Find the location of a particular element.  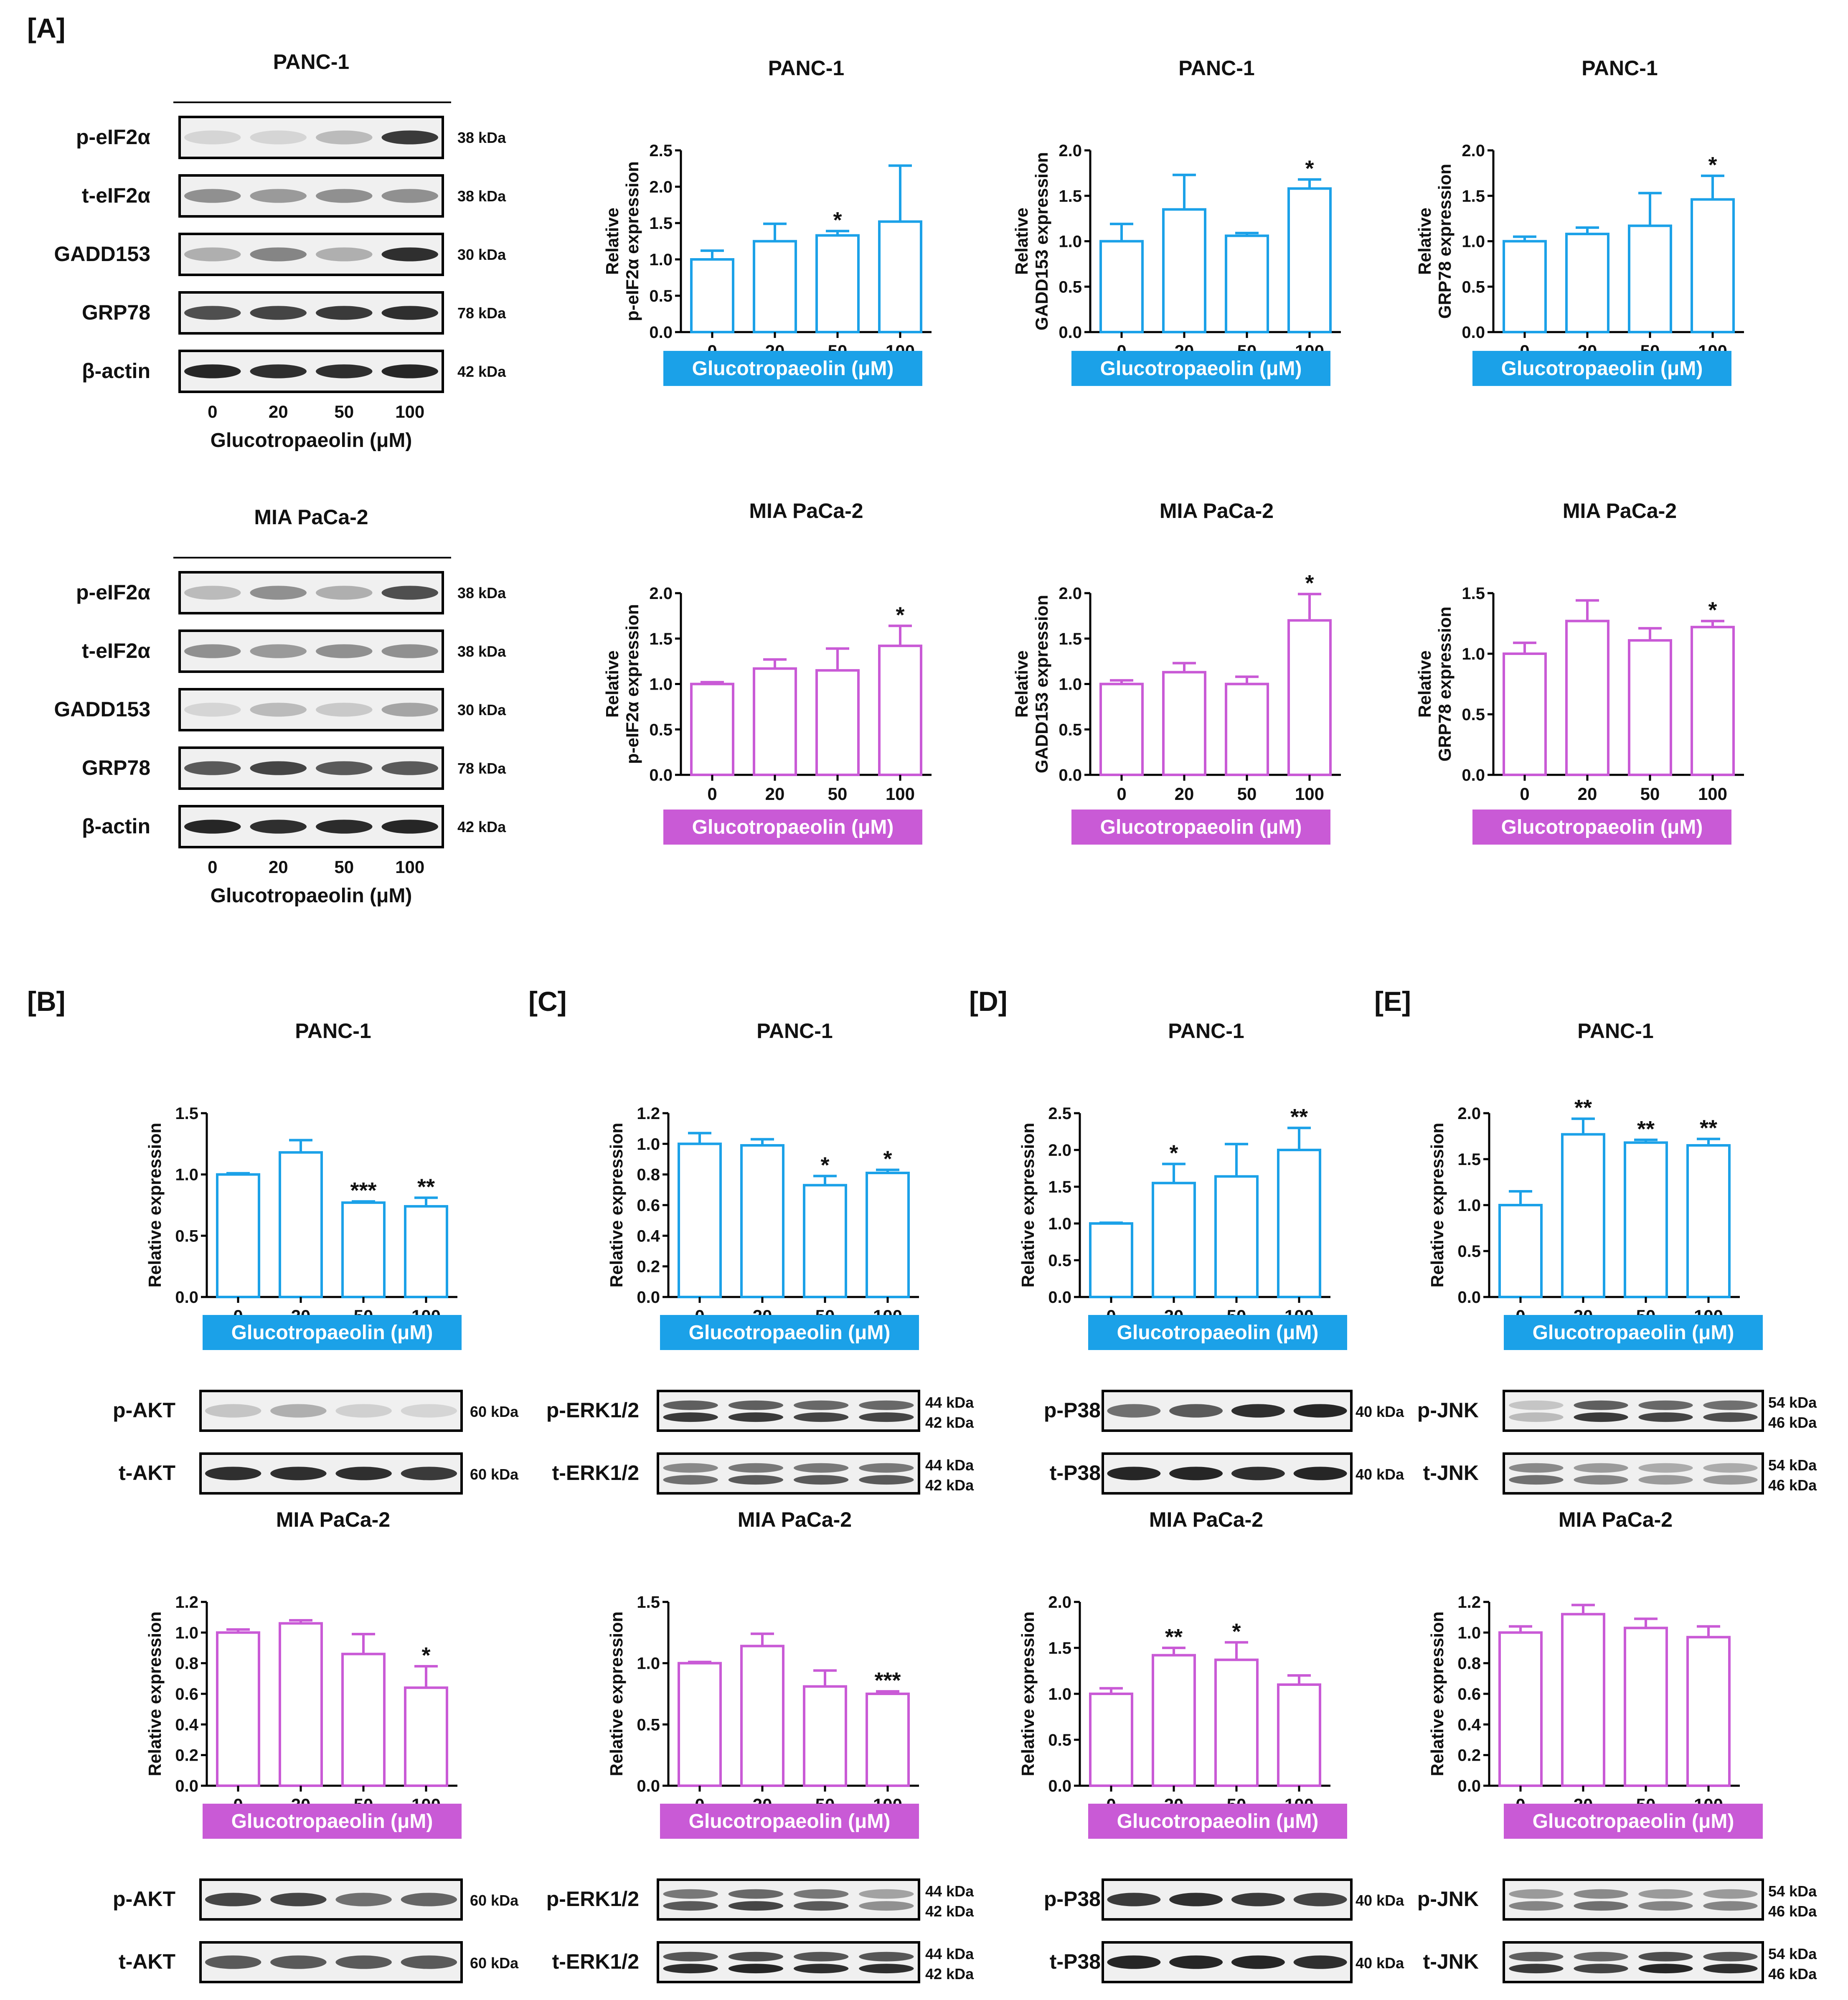

blot-row-label: β-actin is located at coordinates (116, 826).